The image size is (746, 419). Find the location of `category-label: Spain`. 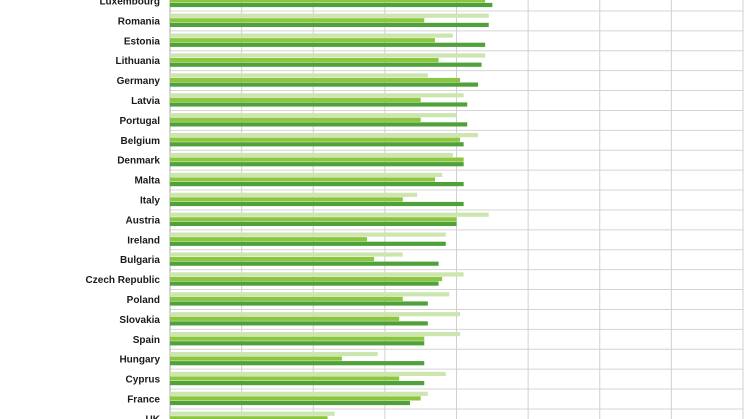

category-label: Spain is located at coordinates (146, 340).